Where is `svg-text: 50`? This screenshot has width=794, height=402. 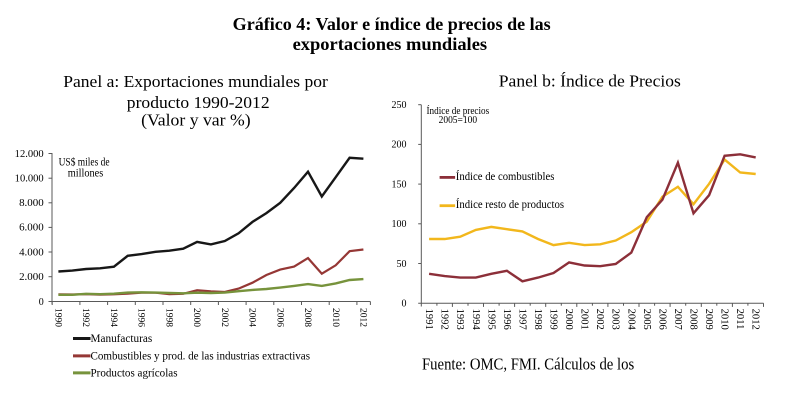 svg-text: 50 is located at coordinates (402, 264).